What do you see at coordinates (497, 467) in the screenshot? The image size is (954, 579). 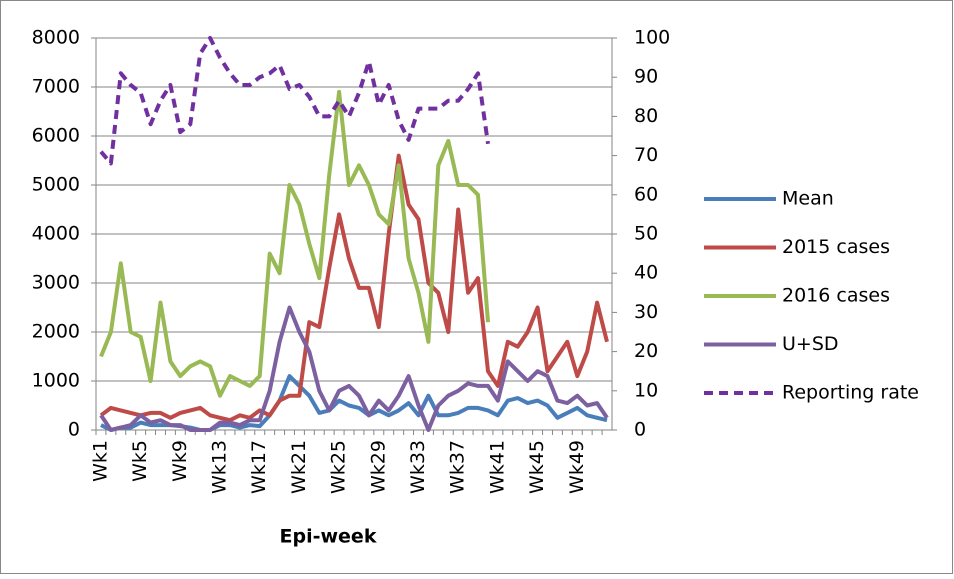 I see `x-tick-label: Wk41` at bounding box center [497, 467].